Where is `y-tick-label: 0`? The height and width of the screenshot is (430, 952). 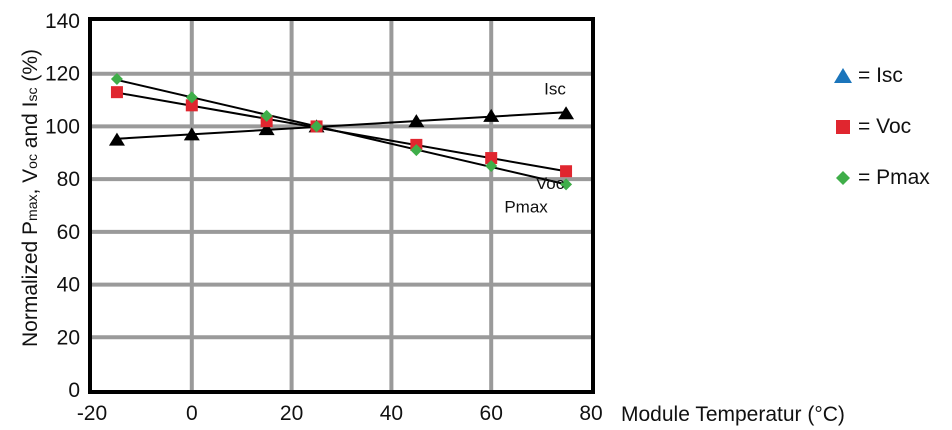 y-tick-label: 0 is located at coordinates (74, 390).